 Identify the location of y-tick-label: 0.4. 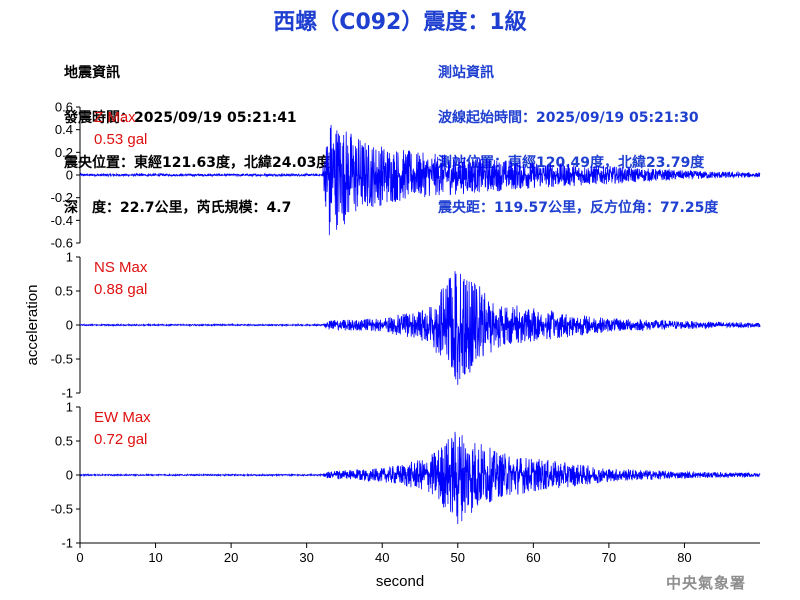
(64, 129).